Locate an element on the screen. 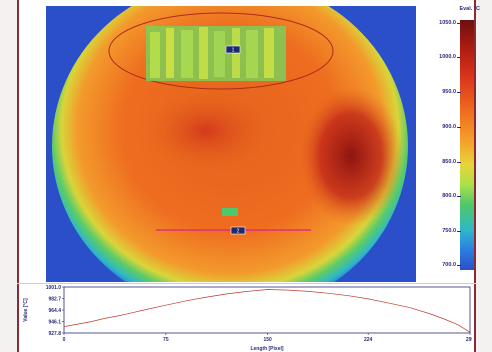 Image resolution: width=492 pixels, height=352 pixels. scale-tick: 800.0 is located at coordinates (441, 196).